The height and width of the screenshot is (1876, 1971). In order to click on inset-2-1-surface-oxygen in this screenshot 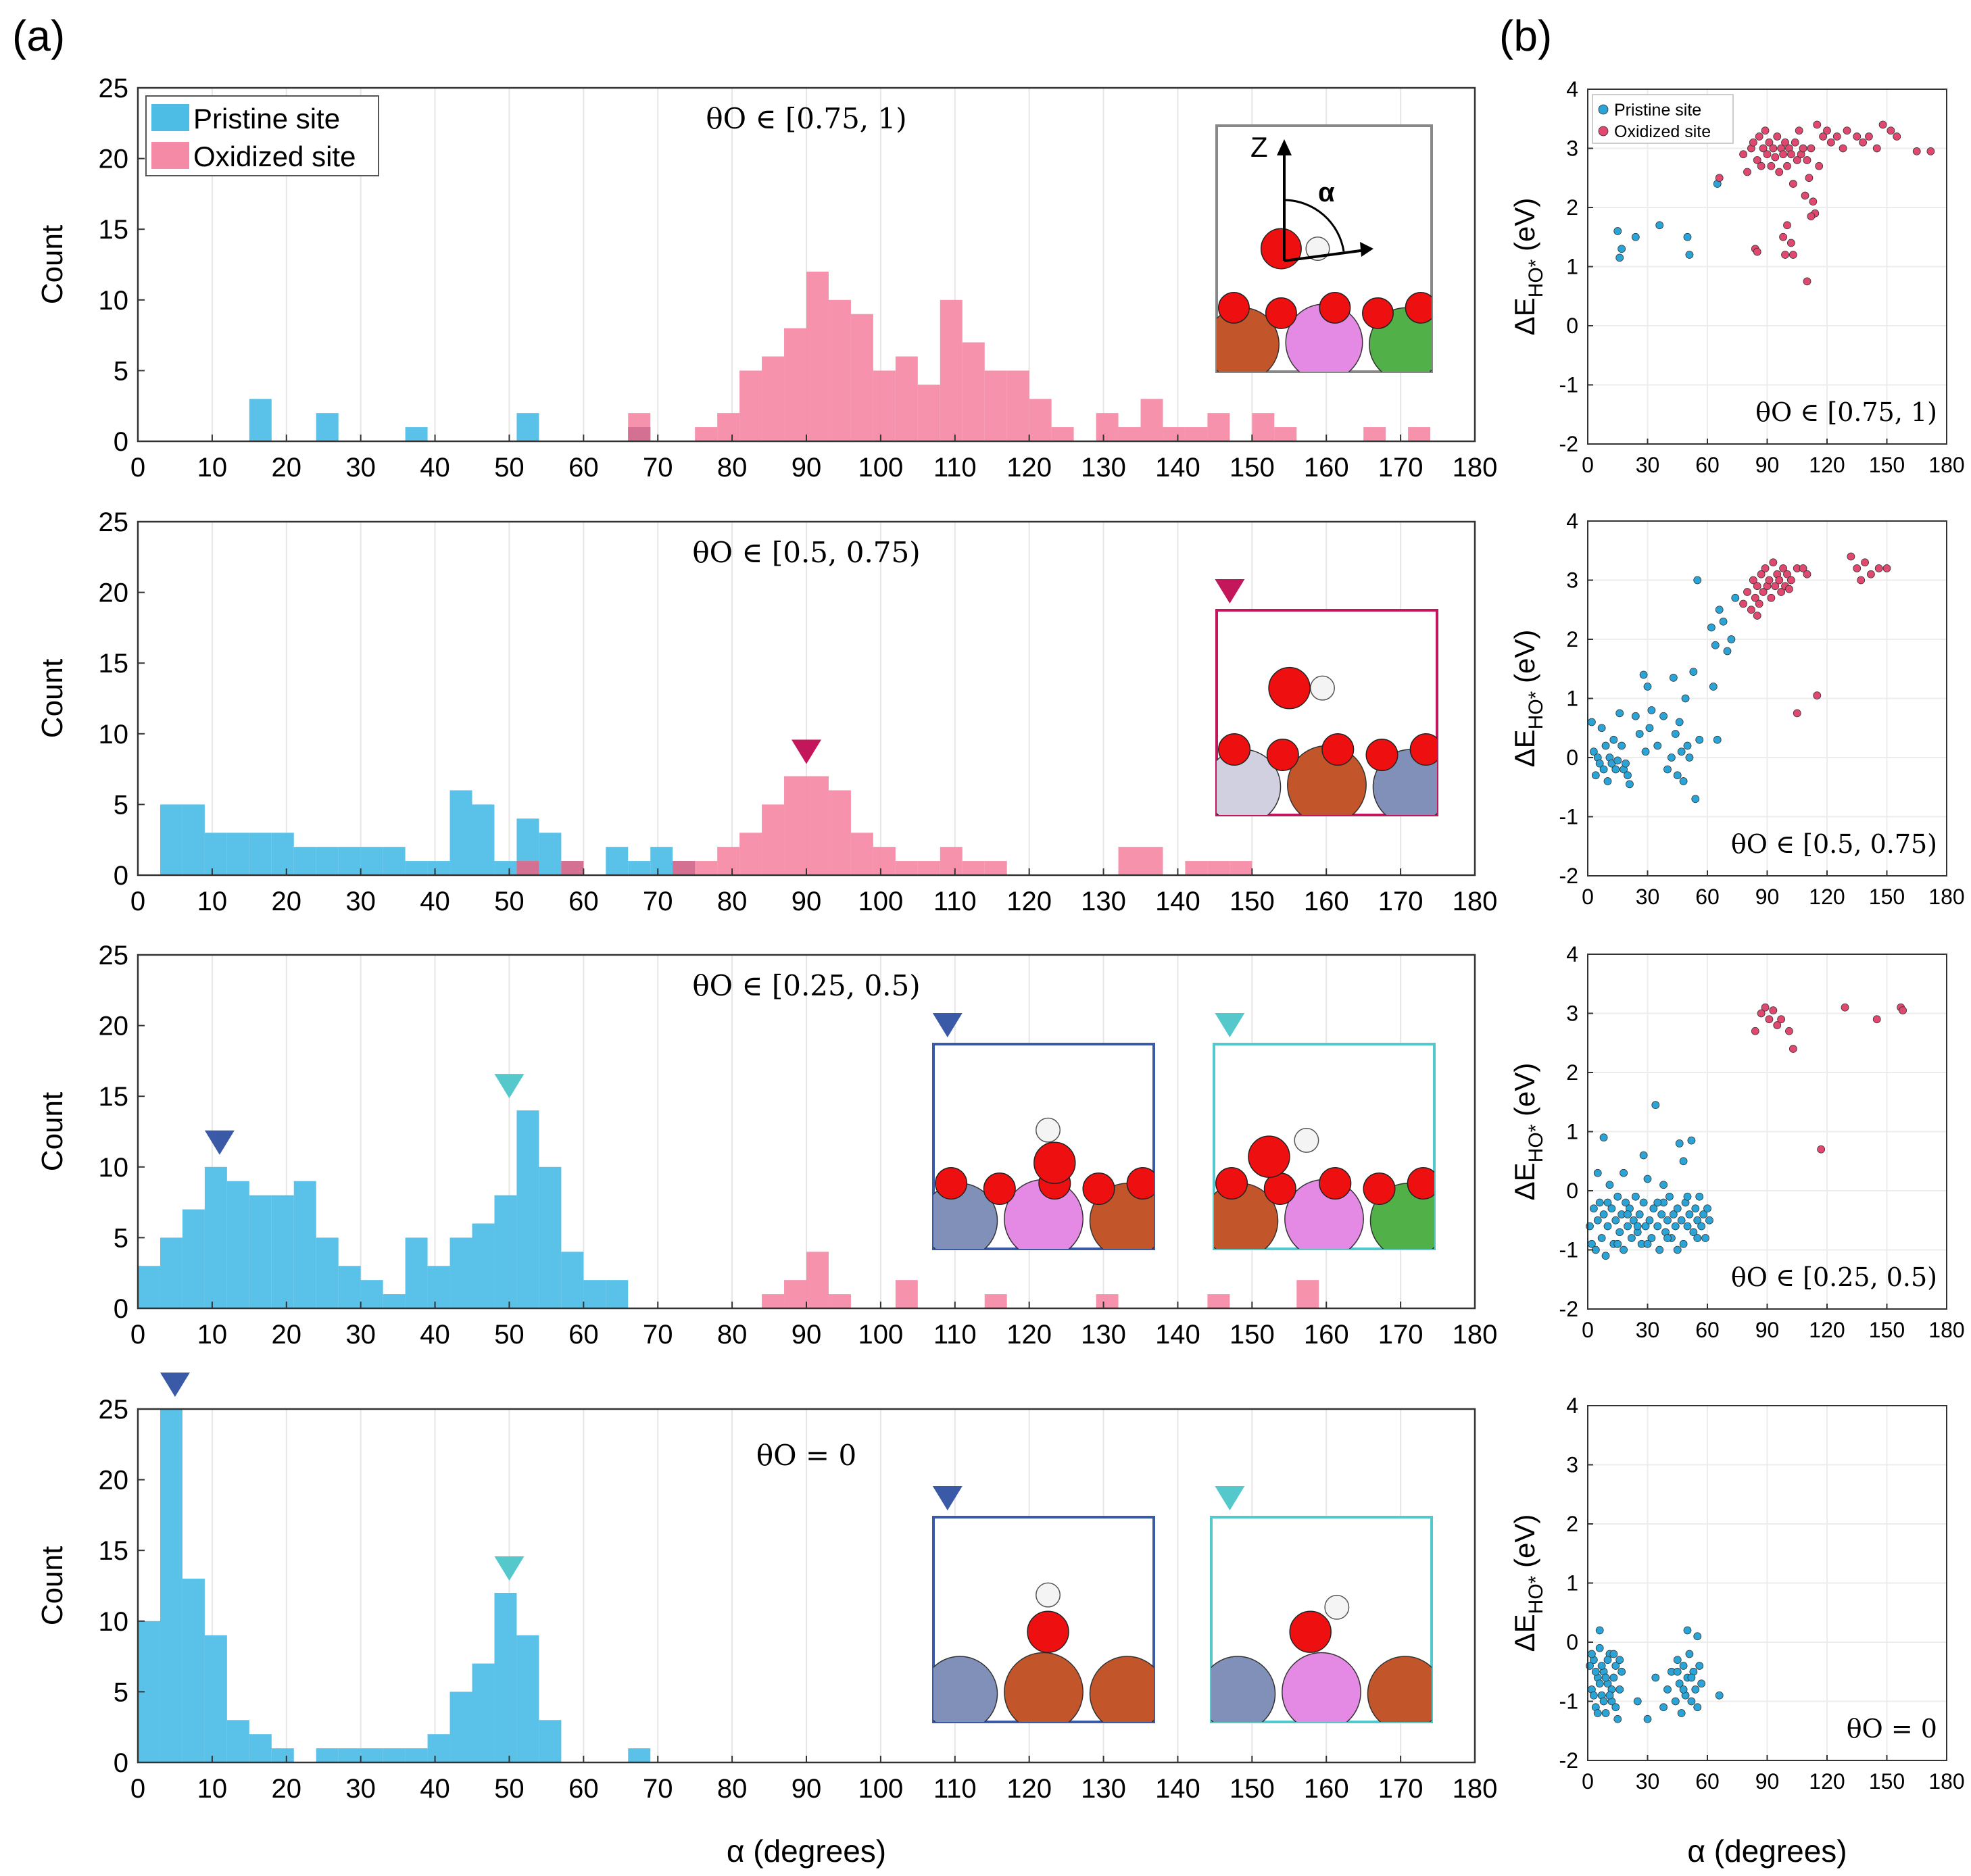, I will do `click(1381, 755)`.